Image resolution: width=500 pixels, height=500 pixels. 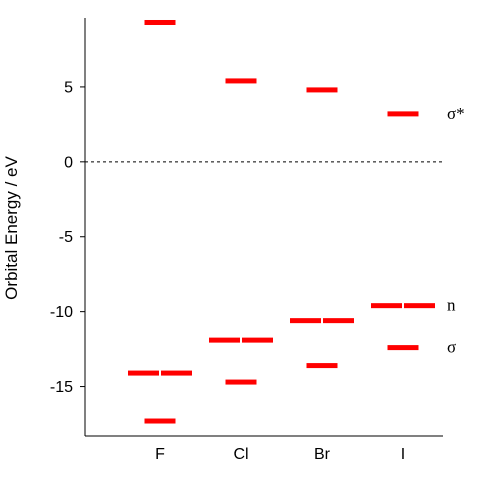 What do you see at coordinates (403, 454) in the screenshot?
I see `x-tick-label: I` at bounding box center [403, 454].